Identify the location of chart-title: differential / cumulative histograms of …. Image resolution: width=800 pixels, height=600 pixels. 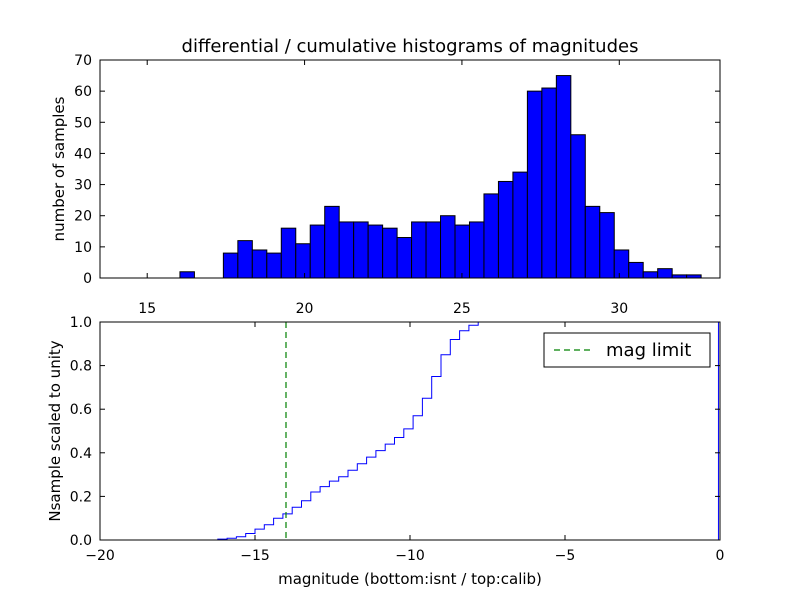
(410, 46).